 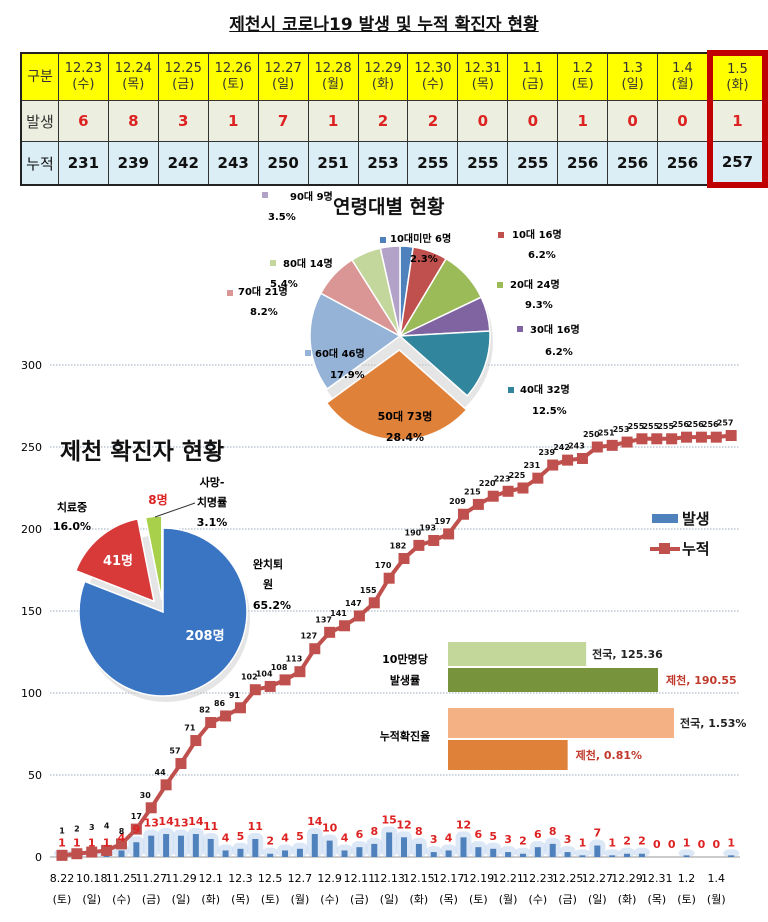 What do you see at coordinates (146, 795) in the screenshot?
I see `line-value-label: 30` at bounding box center [146, 795].